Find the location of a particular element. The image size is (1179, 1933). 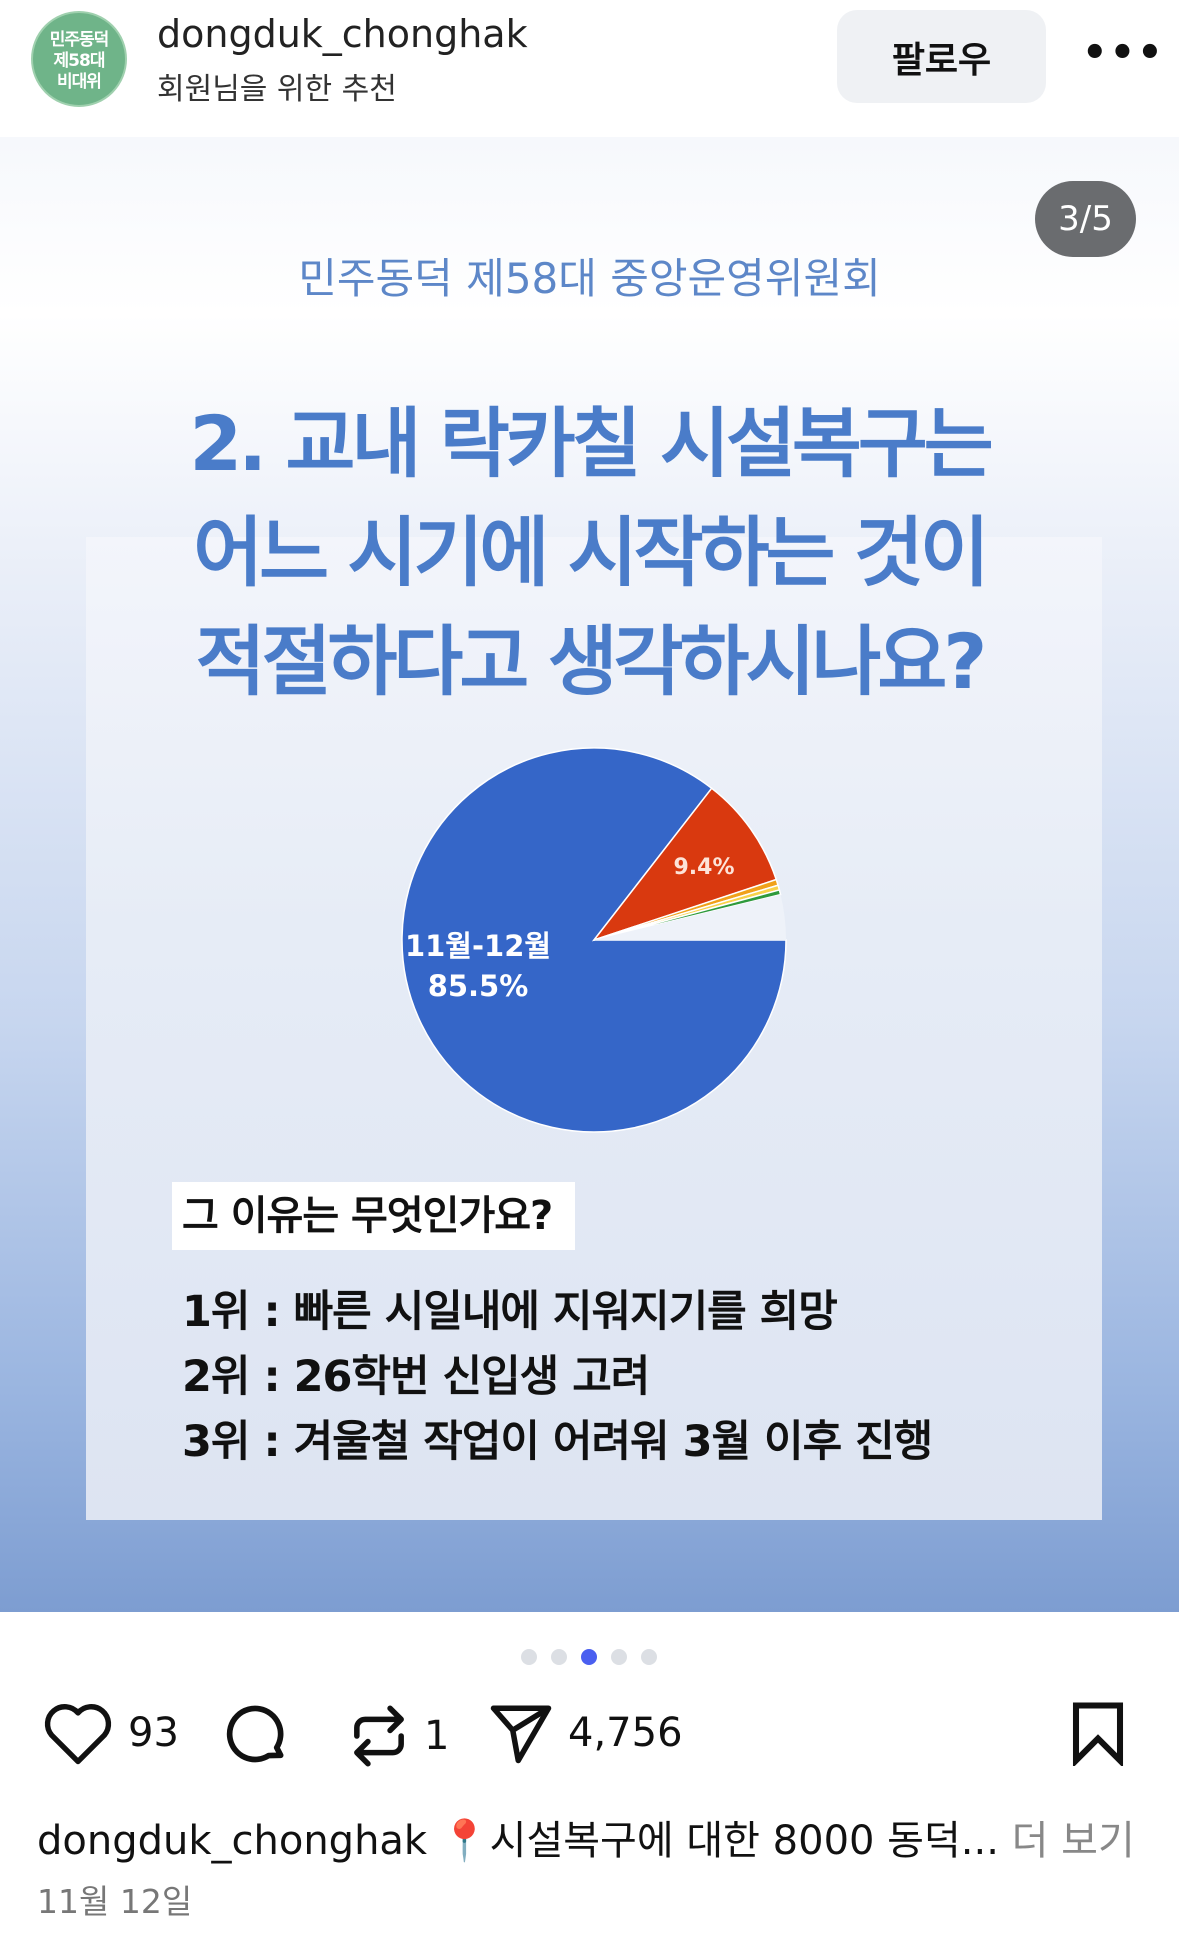

avatar-text: 비대위 is located at coordinates (79, 82).